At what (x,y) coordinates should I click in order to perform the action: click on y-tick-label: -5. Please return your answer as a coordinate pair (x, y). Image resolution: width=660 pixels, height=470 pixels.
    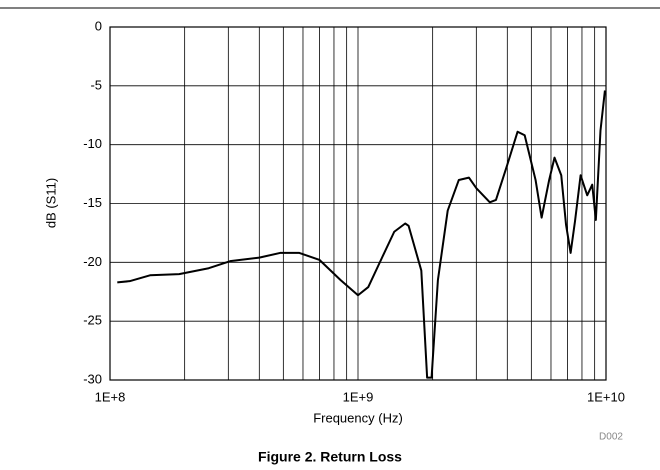
    Looking at the image, I should click on (96, 84).